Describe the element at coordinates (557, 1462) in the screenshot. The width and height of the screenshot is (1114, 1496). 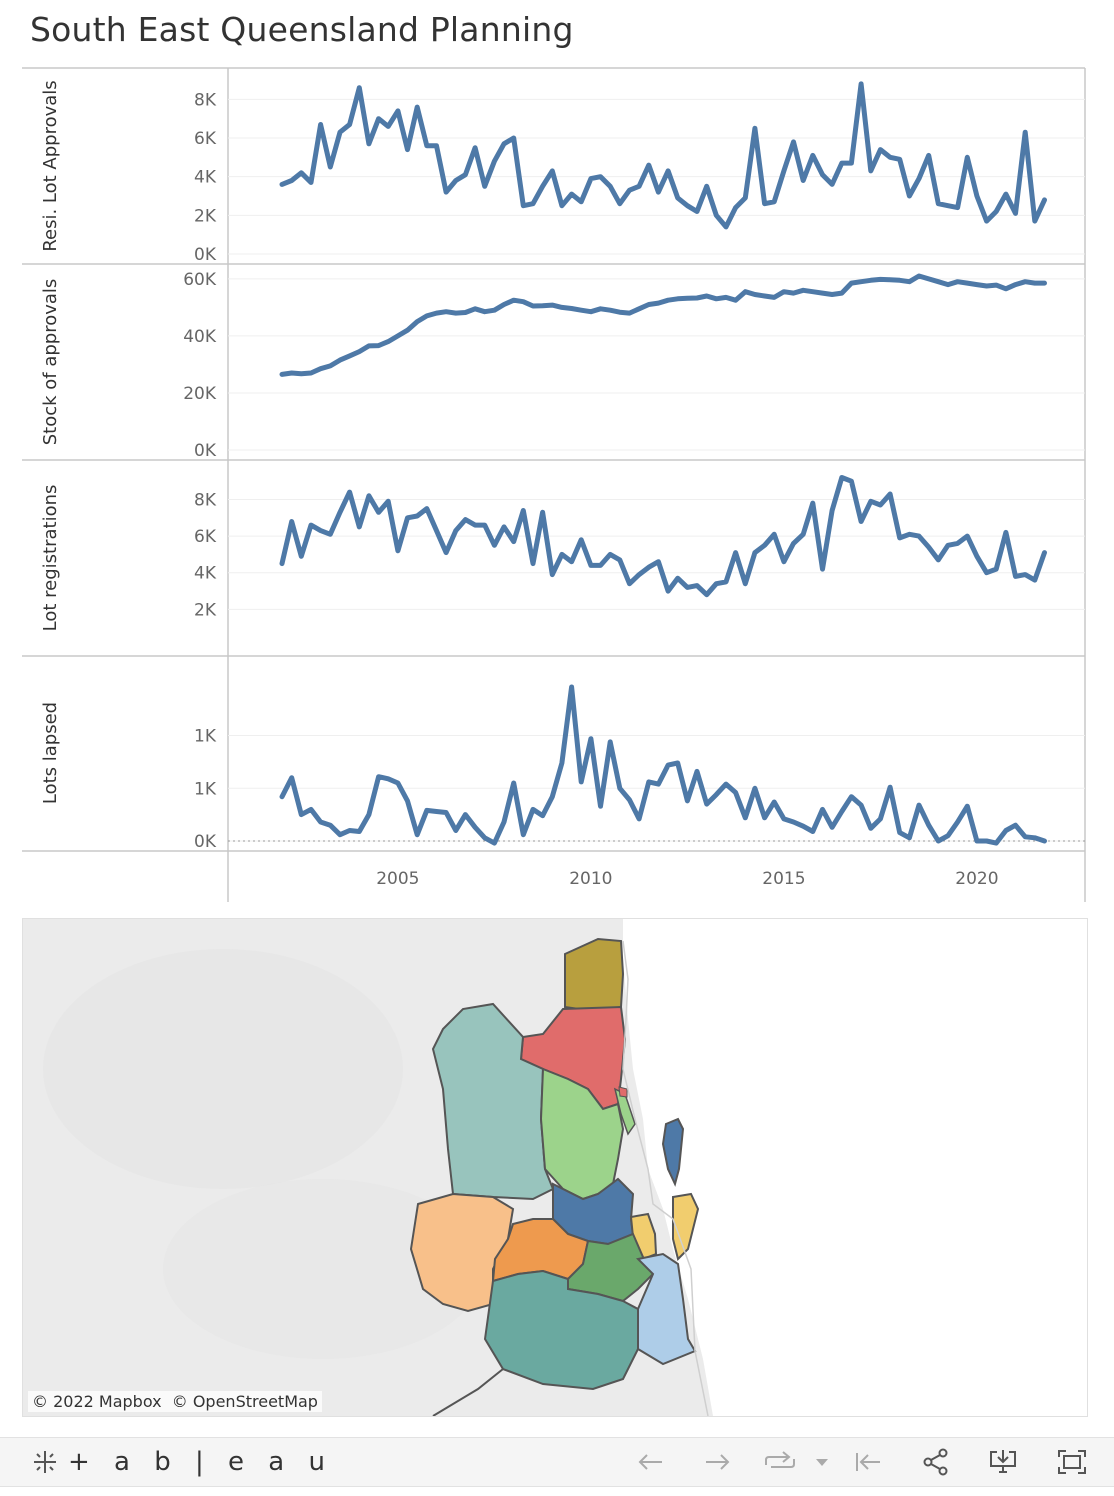
I see `tableau-toolbar: + a b | e a u` at that location.